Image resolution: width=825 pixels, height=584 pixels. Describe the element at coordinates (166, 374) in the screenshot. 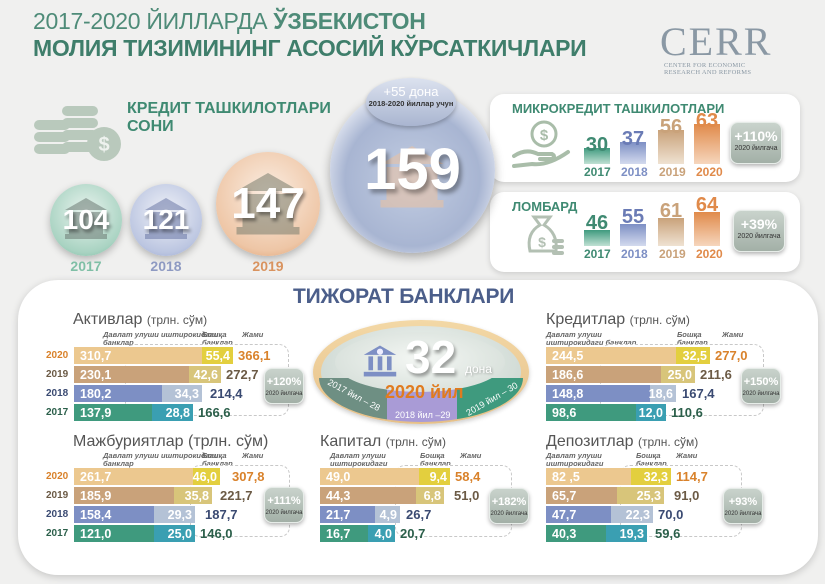

I see `assets-row-2019: 230,1 42,6 272,7` at that location.